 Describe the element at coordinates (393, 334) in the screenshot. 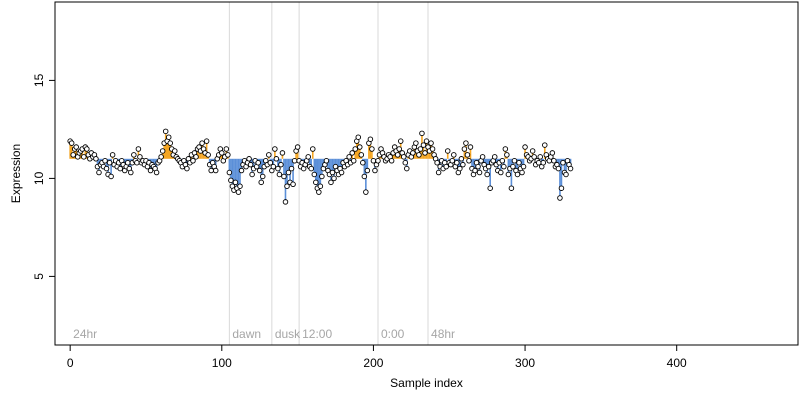

I see `annotation-label-4: 0:00` at that location.